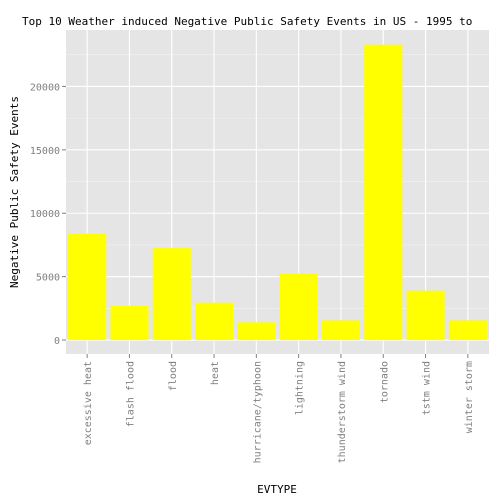 This screenshot has width=504, height=504. Describe the element at coordinates (87, 287) in the screenshot. I see `bar-excessive-heat` at that location.